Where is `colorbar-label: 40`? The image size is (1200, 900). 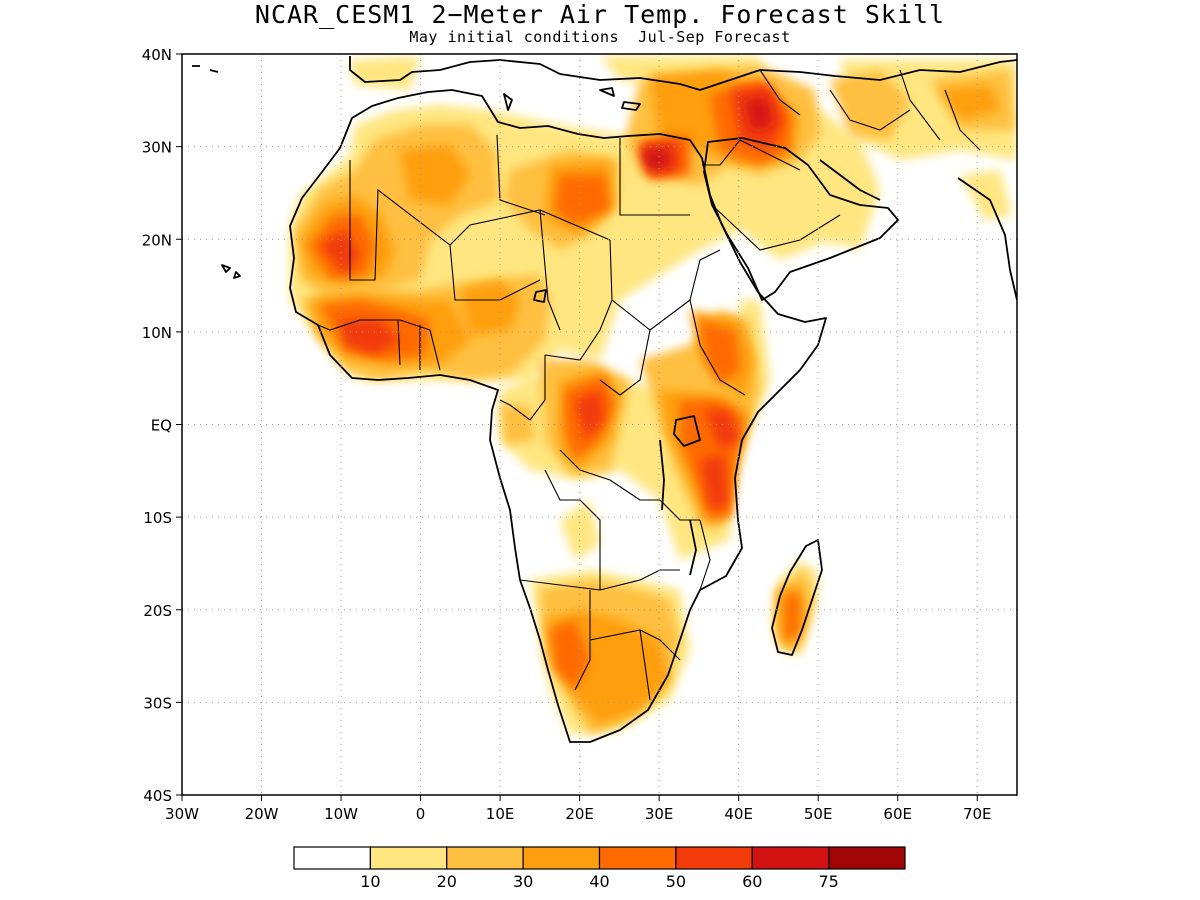 colorbar-label: 40 is located at coordinates (599, 881).